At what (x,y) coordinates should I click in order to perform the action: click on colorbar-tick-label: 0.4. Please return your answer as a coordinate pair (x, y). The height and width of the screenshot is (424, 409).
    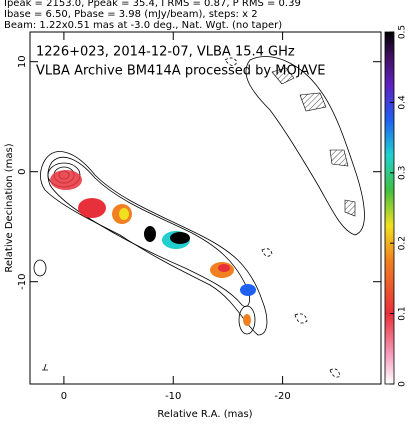
    Looking at the image, I should click on (403, 102).